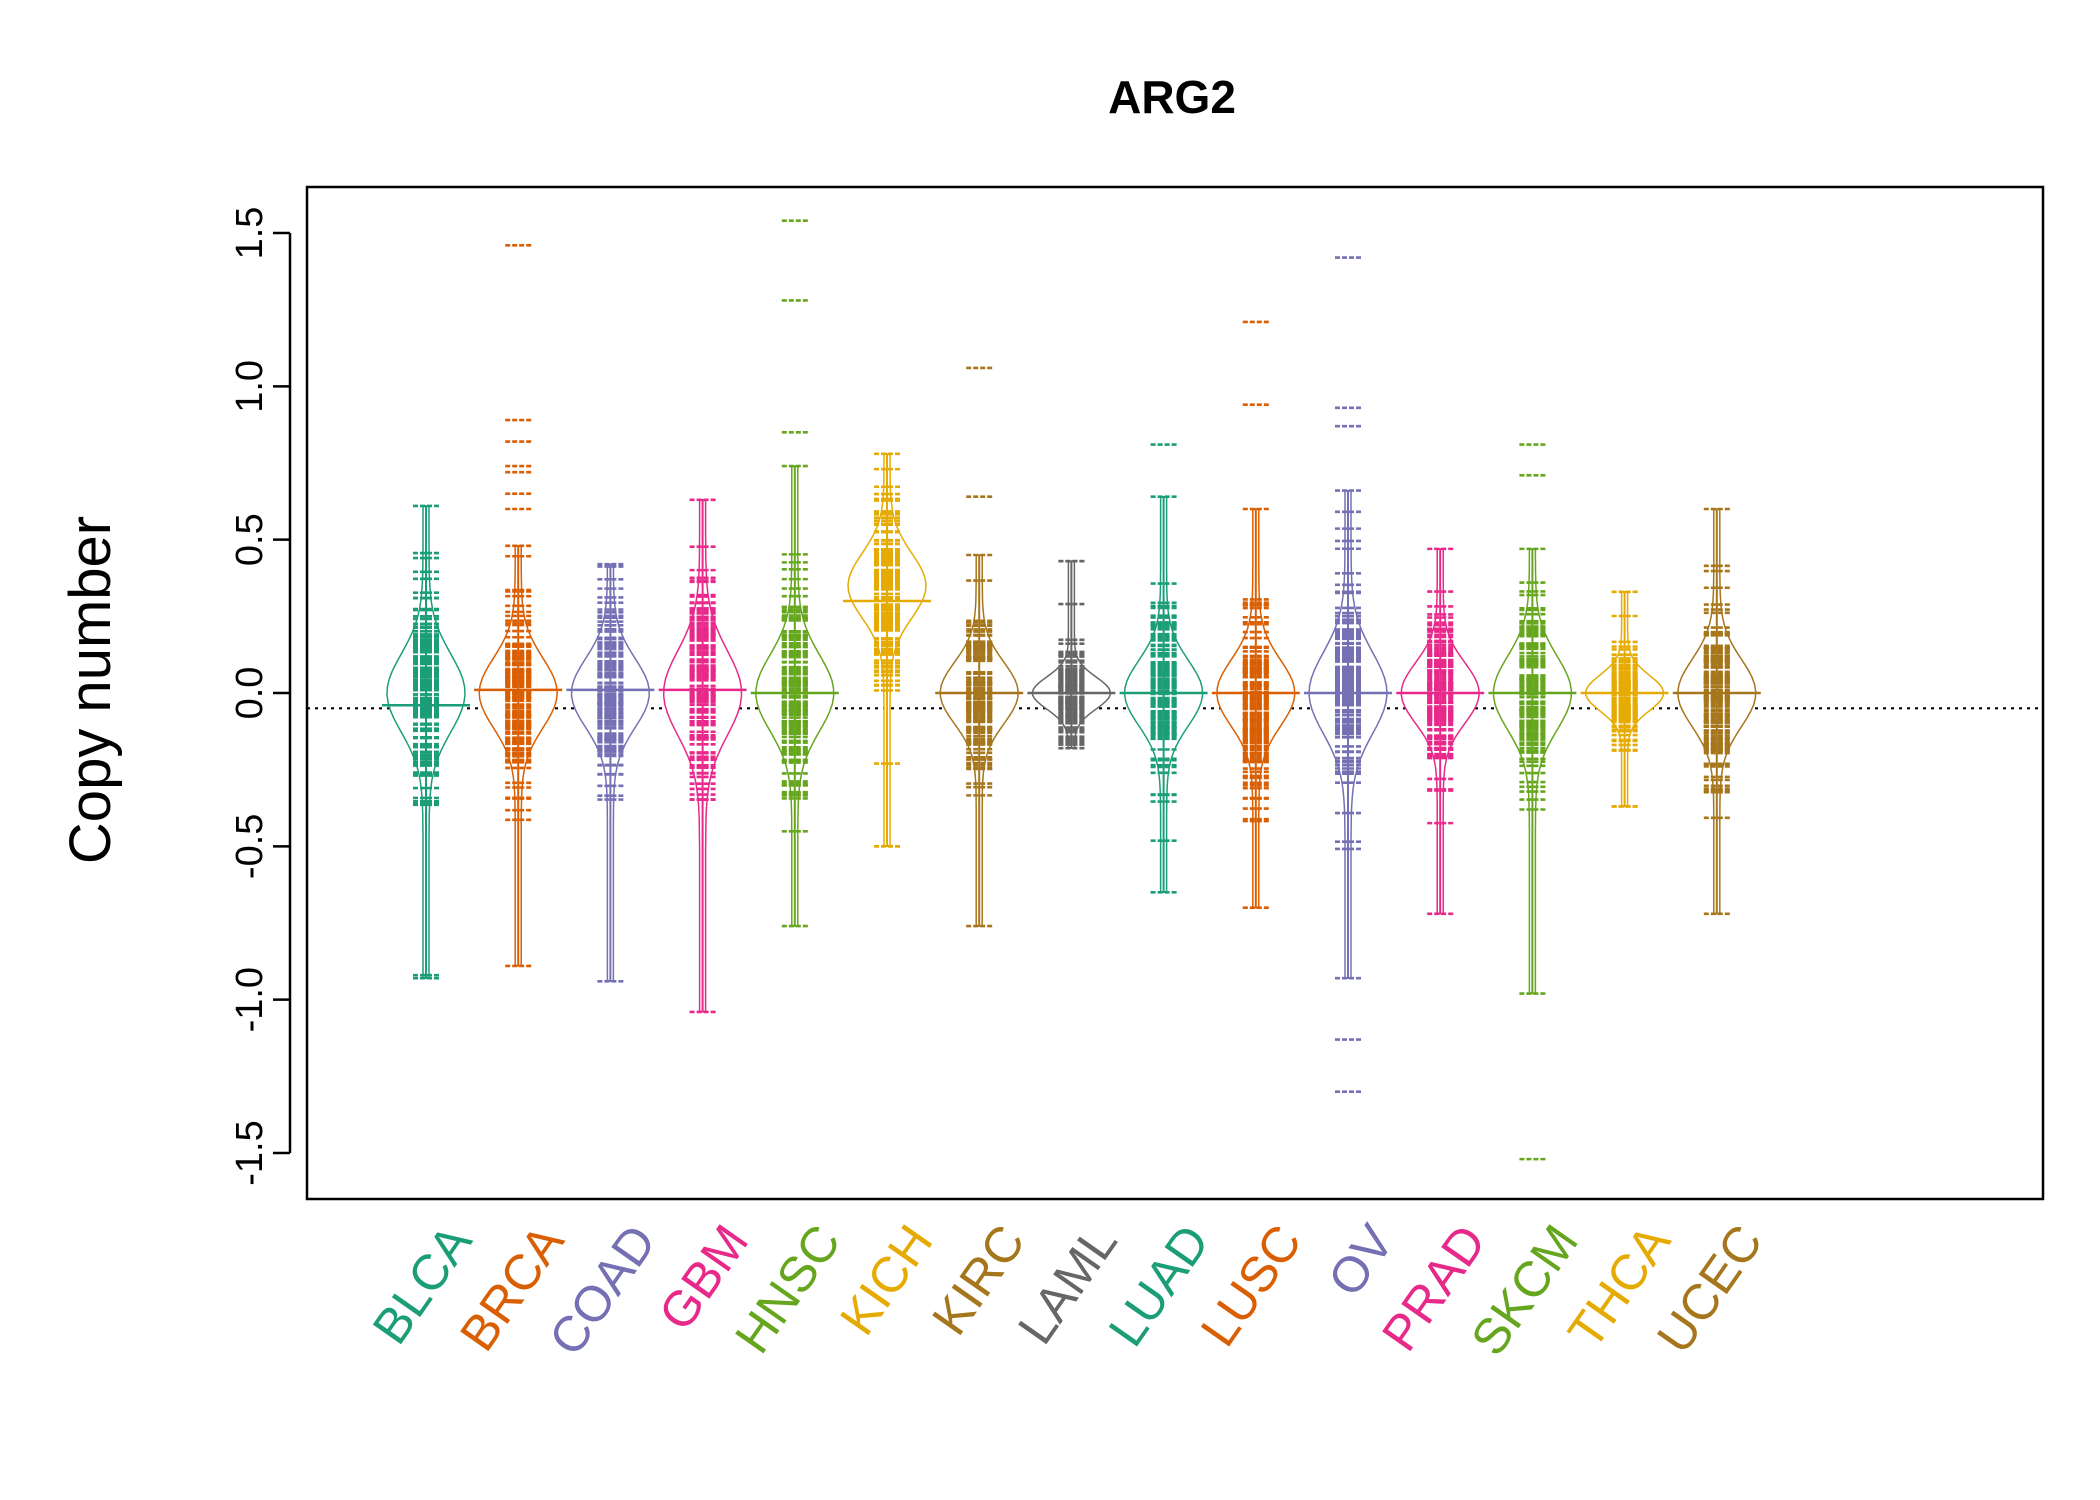 This screenshot has height=1500, width=2100. I want to click on bean-brca, so click(518, 605).